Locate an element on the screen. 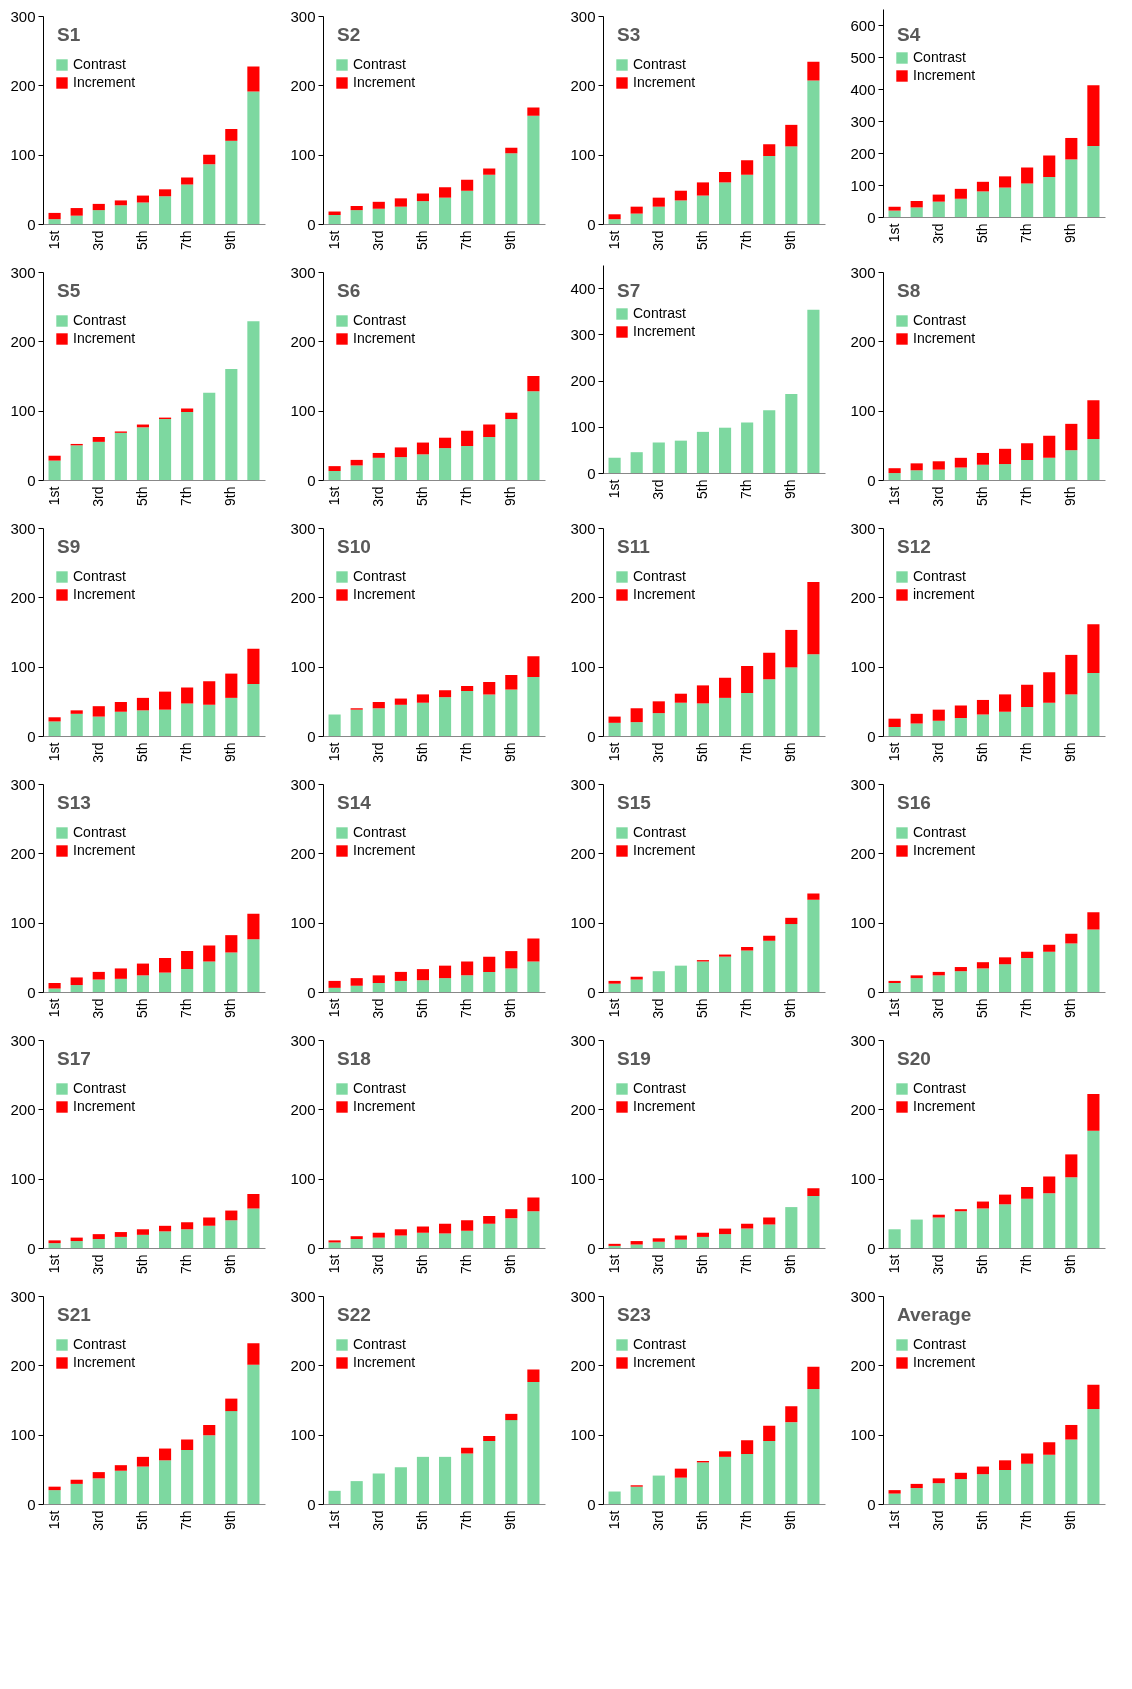 The width and height of the screenshot is (1132, 1689). text: S4 is located at coordinates (909, 34).